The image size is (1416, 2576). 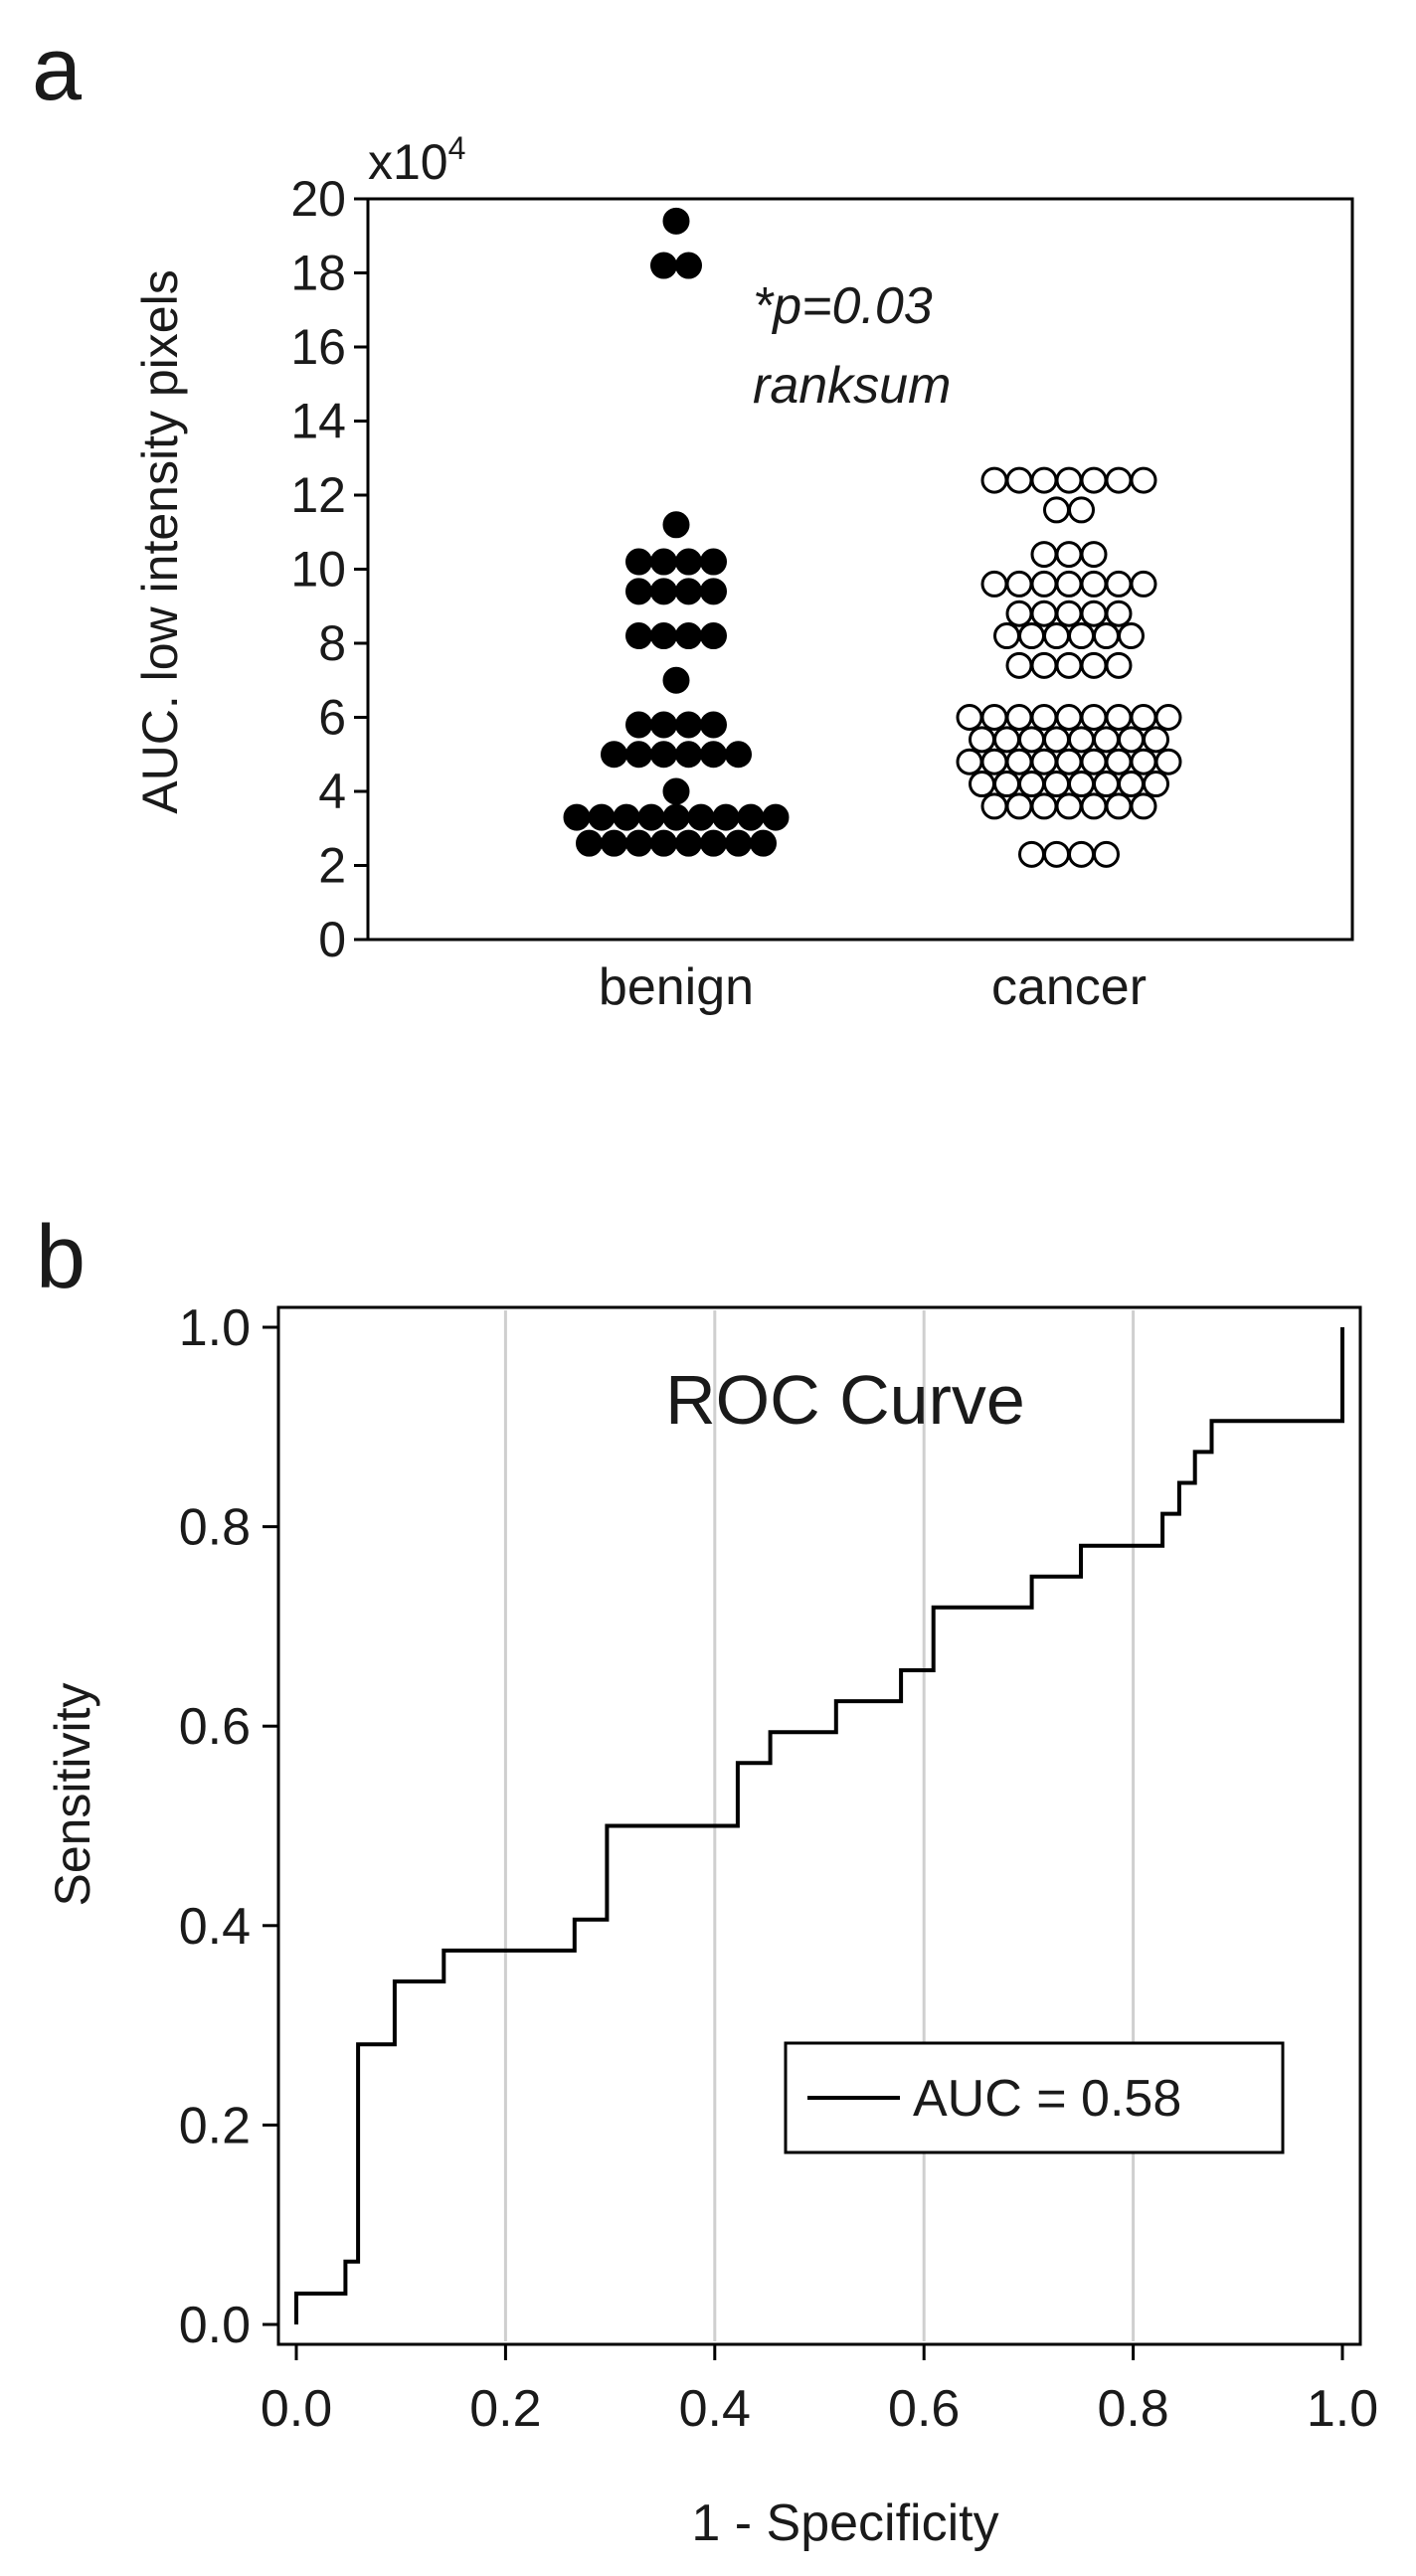 I want to click on y-tick-label: 0.6, so click(x=215, y=1727).